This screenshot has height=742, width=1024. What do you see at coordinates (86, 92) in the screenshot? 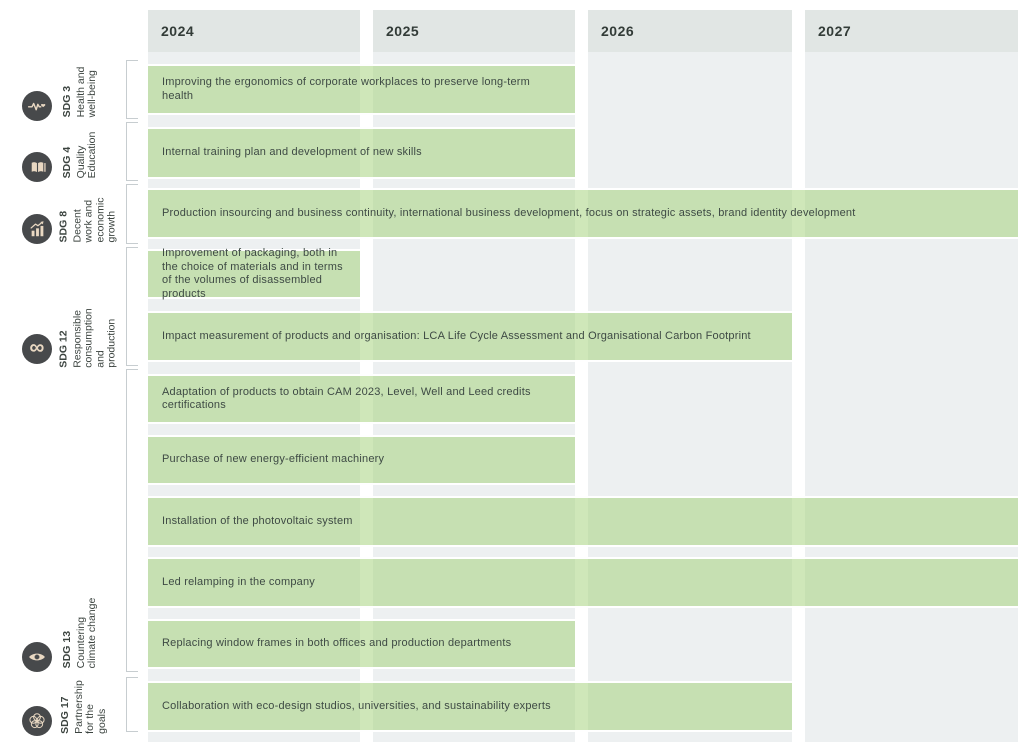
I see `sdg-name: Health and well-being` at bounding box center [86, 92].